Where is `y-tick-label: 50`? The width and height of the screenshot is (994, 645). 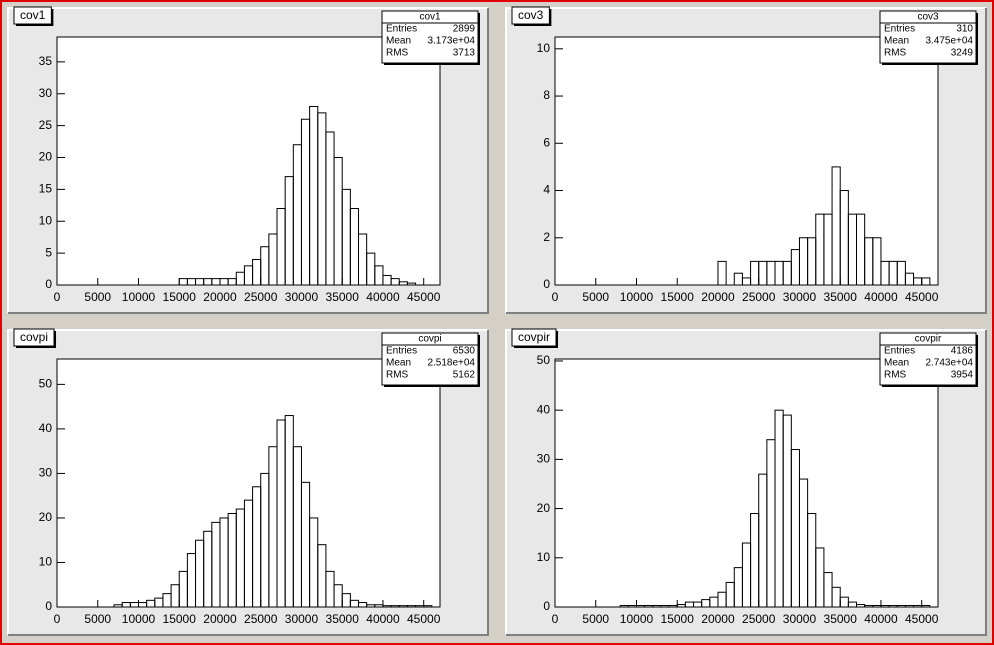
y-tick-label: 50 is located at coordinates (544, 360).